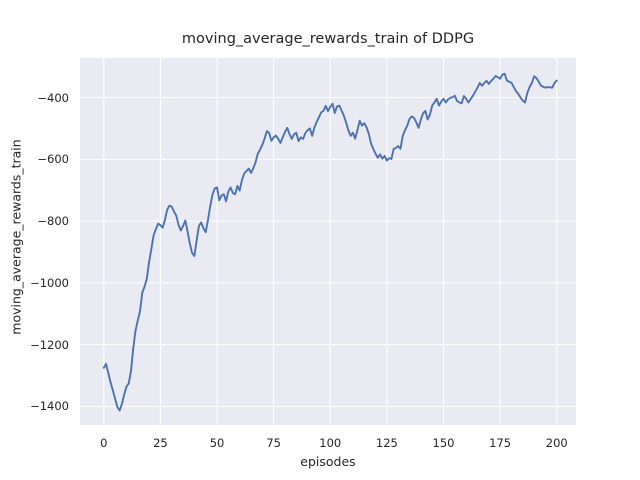  What do you see at coordinates (386, 443) in the screenshot?
I see `x-tick-label: 125` at bounding box center [386, 443].